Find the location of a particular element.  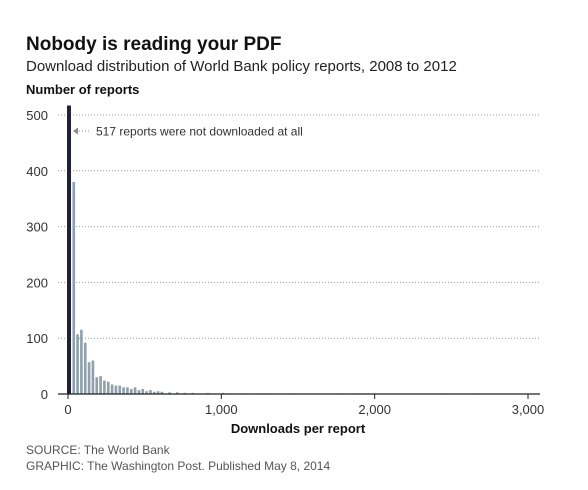

source-line: SOURCE: The World Bank is located at coordinates (98, 450).